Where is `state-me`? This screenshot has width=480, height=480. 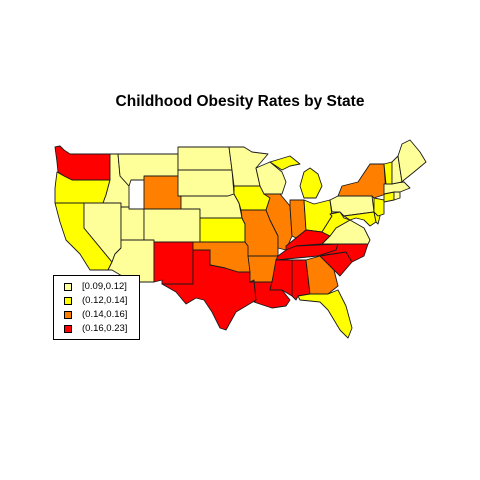
state-me is located at coordinates (412, 161).